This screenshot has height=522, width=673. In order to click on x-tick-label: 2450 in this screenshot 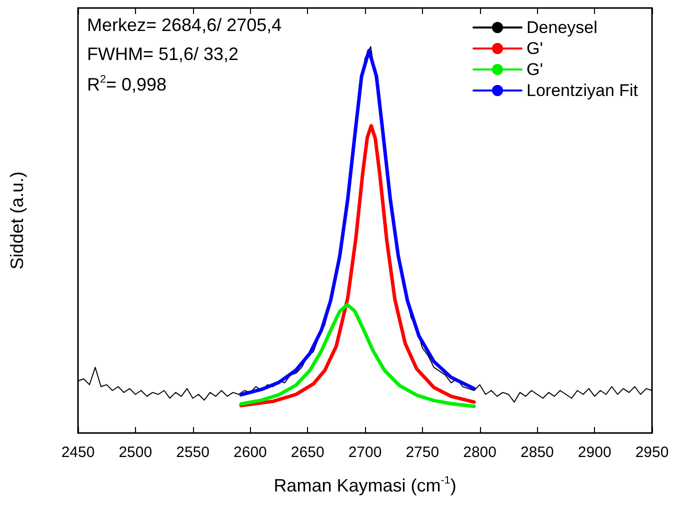, I will do `click(78, 452)`.